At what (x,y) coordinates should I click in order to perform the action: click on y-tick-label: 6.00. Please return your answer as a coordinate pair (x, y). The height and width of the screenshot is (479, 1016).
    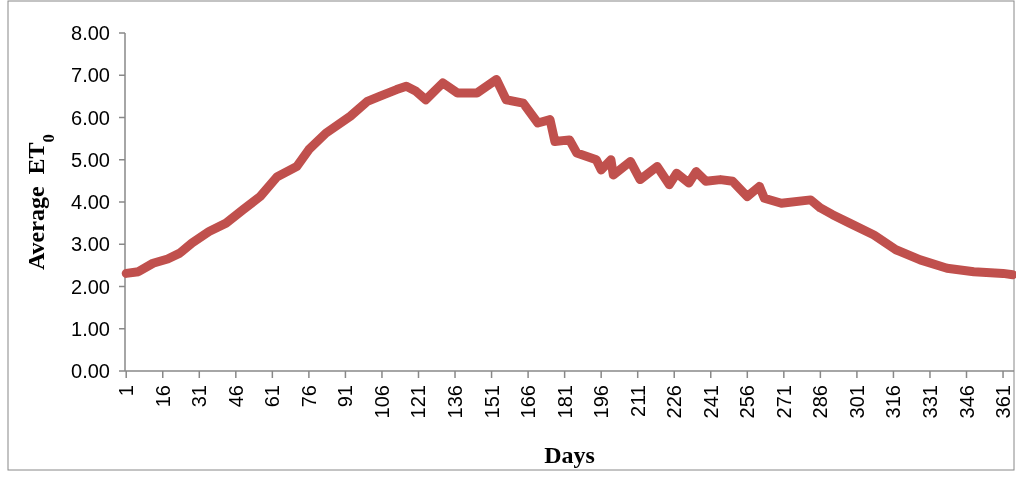
    Looking at the image, I should click on (90, 117).